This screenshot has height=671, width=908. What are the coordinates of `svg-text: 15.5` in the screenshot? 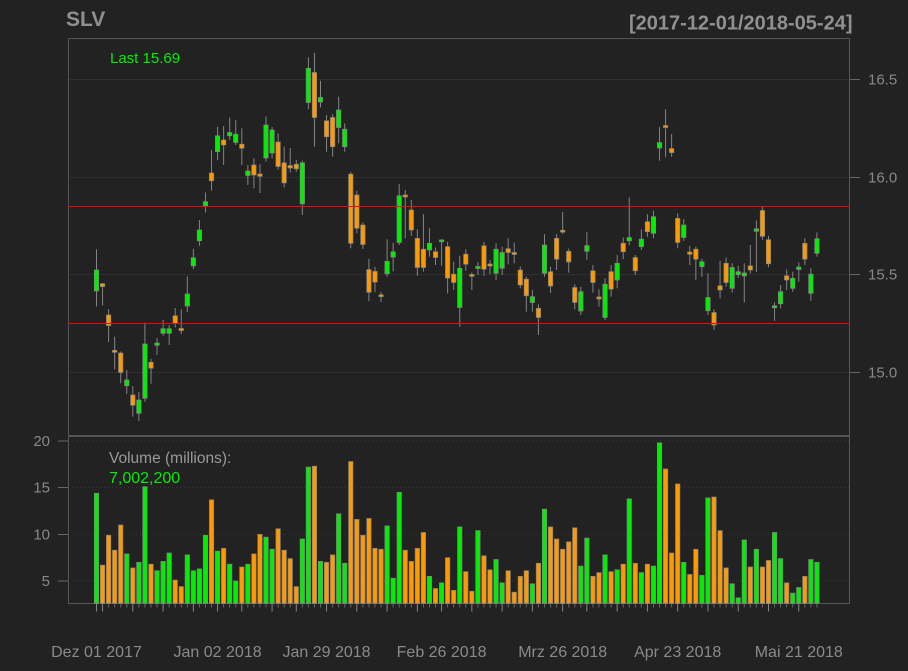 It's located at (882, 275).